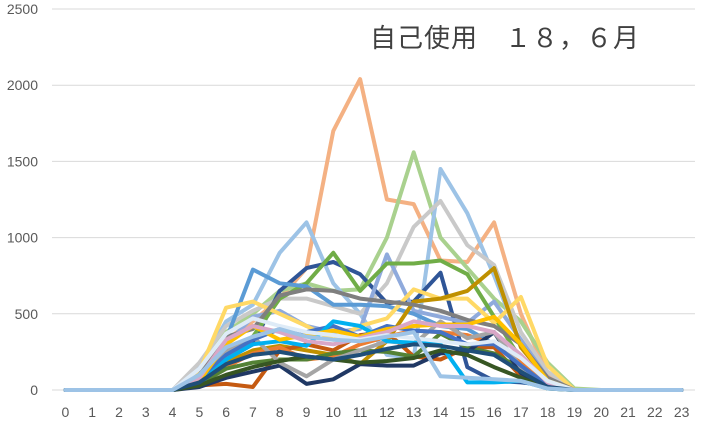 Image resolution: width=715 pixels, height=430 pixels. What do you see at coordinates (22, 85) in the screenshot?
I see `y-tick-label: 2000` at bounding box center [22, 85].